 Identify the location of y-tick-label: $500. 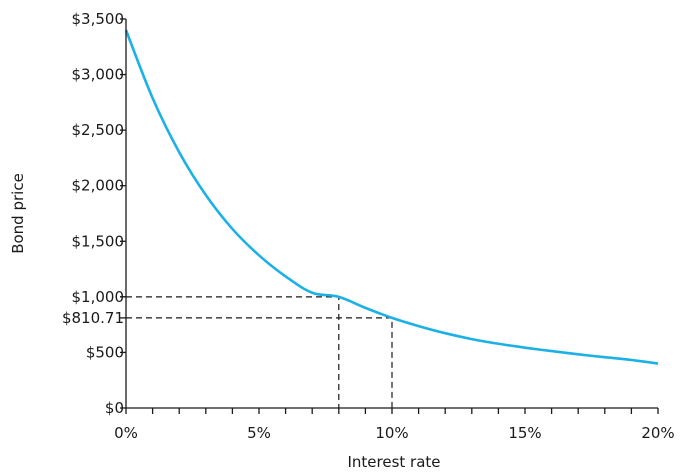
(105, 352).